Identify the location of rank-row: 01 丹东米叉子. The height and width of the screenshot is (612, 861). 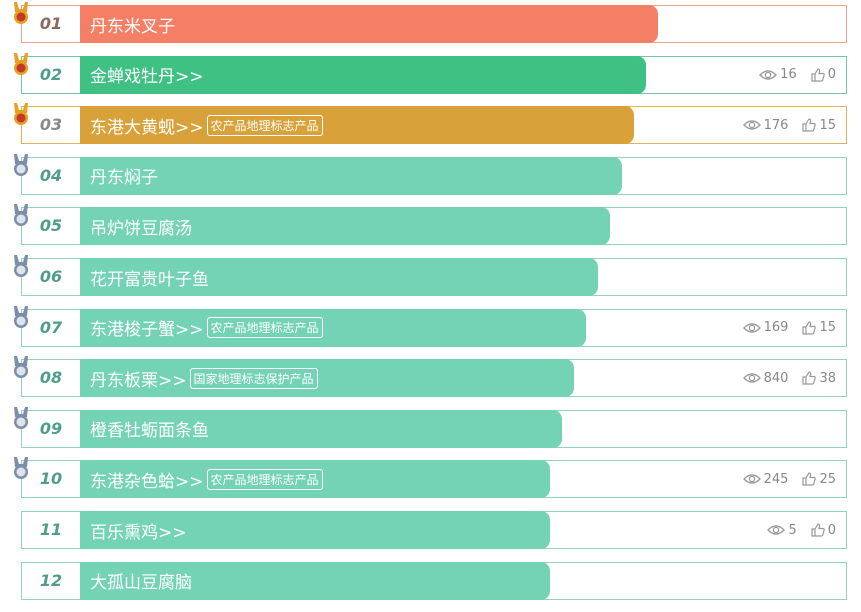
(430, 22).